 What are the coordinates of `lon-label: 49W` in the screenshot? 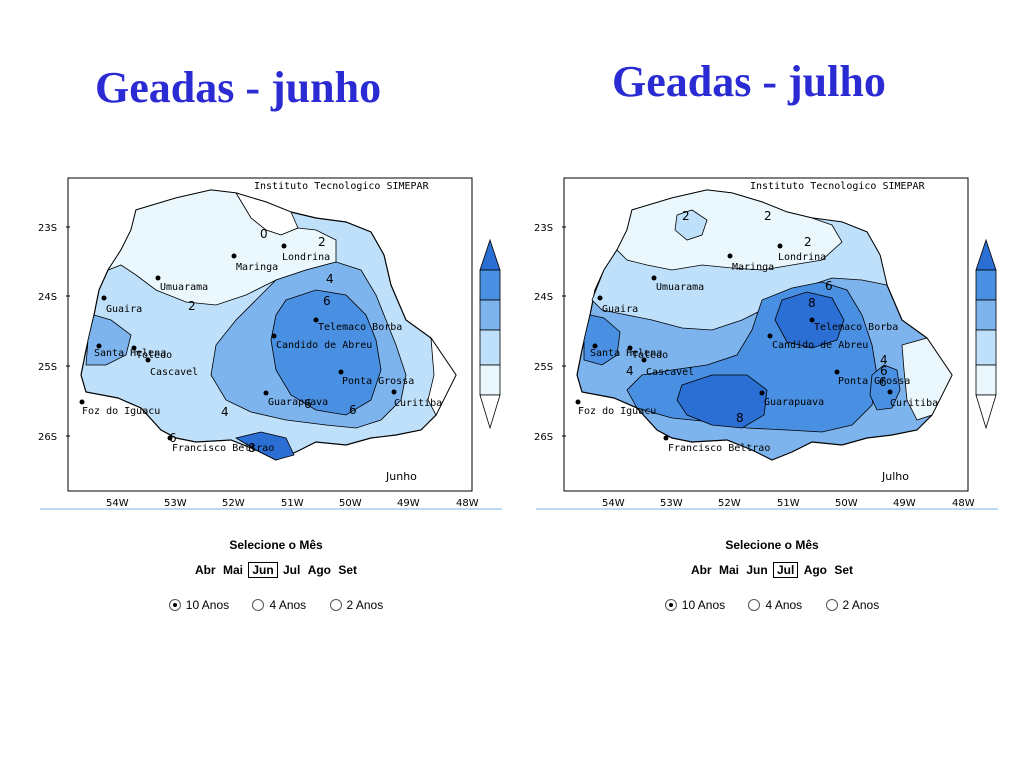 It's located at (408, 503).